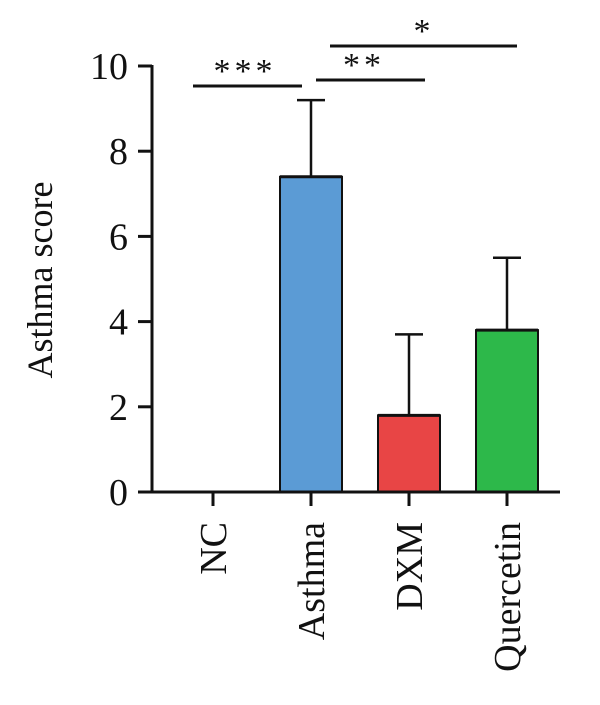  I want to click on x-tick-label-nc: NC, so click(214, 548).